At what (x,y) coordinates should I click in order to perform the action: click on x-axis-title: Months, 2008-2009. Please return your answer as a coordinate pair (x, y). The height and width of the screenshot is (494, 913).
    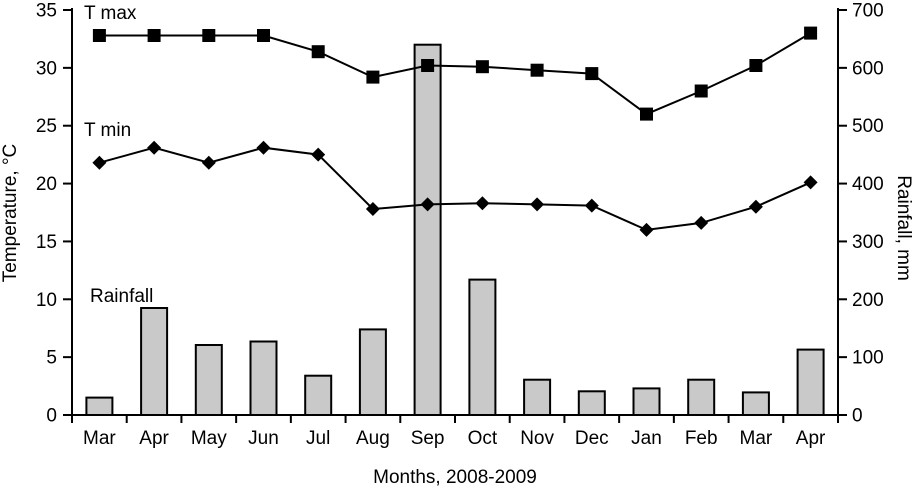
    Looking at the image, I should click on (455, 477).